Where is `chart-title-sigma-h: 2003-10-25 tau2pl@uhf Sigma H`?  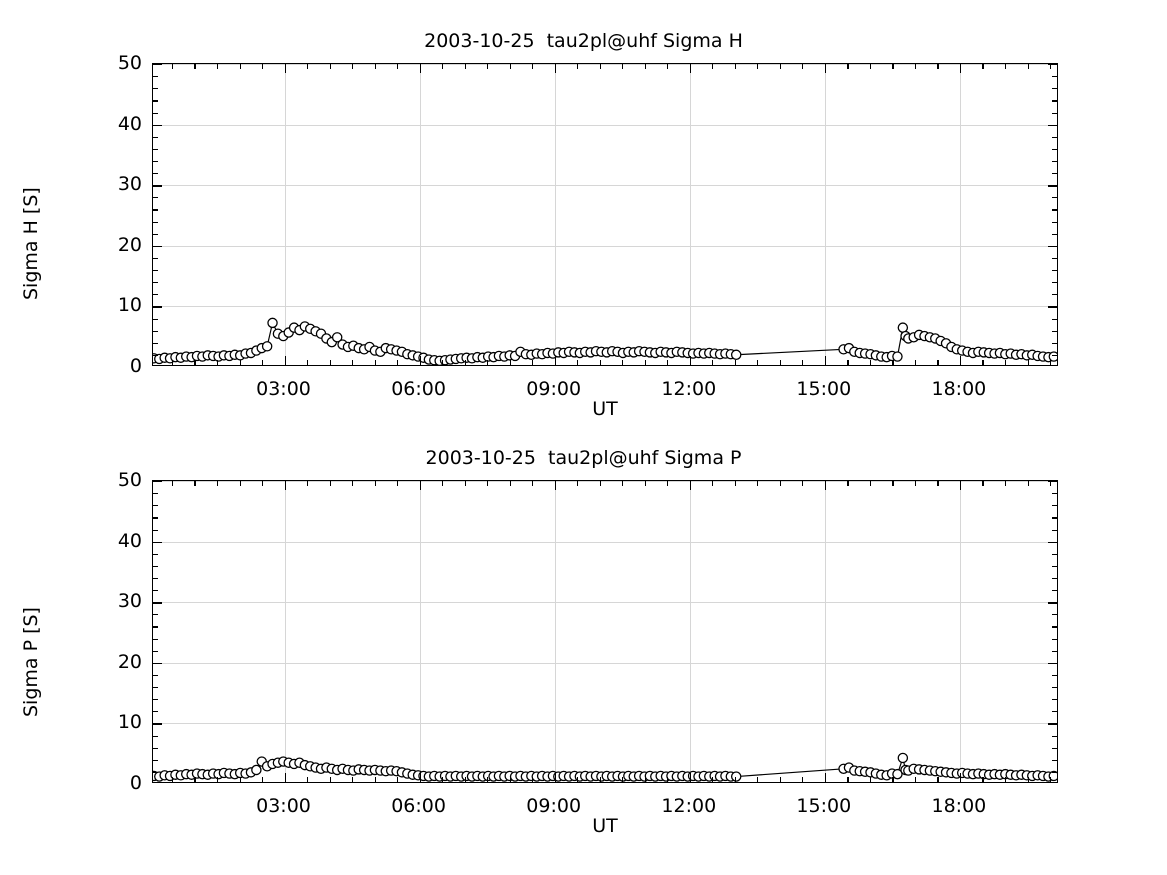
chart-title-sigma-h: 2003-10-25 tau2pl@uhf Sigma H is located at coordinates (583, 41).